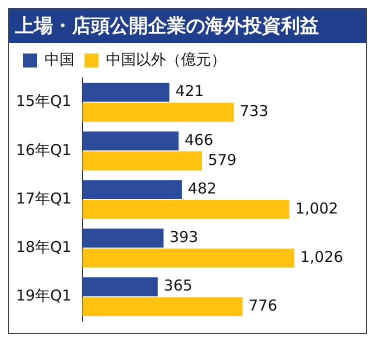 Image resolution: width=375 pixels, height=345 pixels. Describe the element at coordinates (222, 159) in the screenshot. I see `data-label: 579` at that location.